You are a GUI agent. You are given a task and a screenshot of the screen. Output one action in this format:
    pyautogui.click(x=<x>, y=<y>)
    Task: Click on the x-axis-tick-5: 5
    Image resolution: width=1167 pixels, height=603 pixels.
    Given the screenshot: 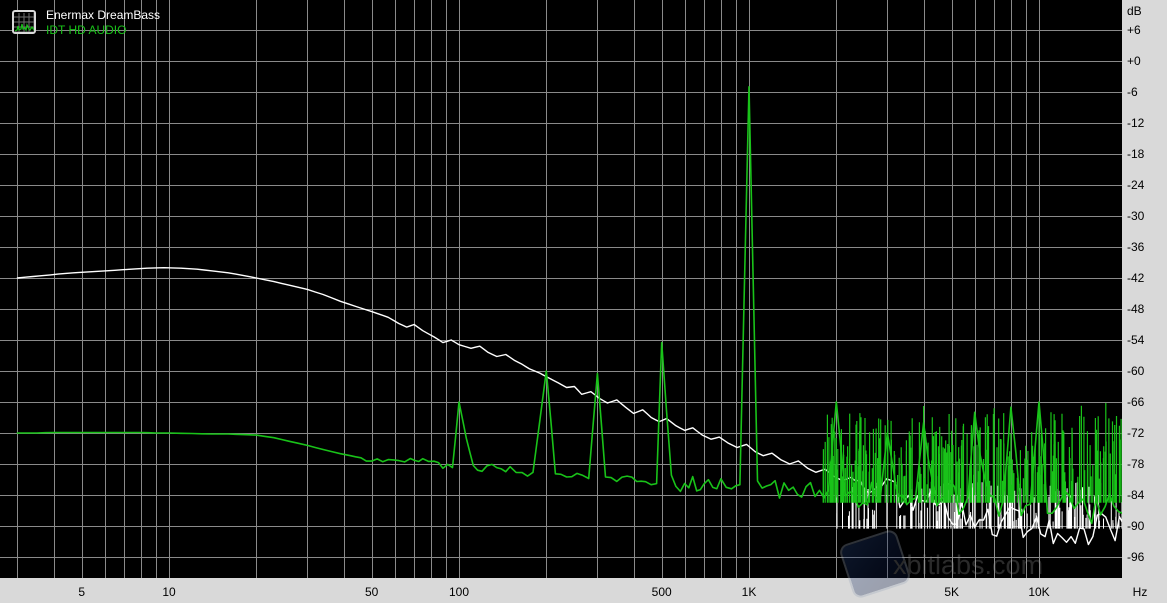 What is the action you would take?
    pyautogui.click(x=82, y=592)
    